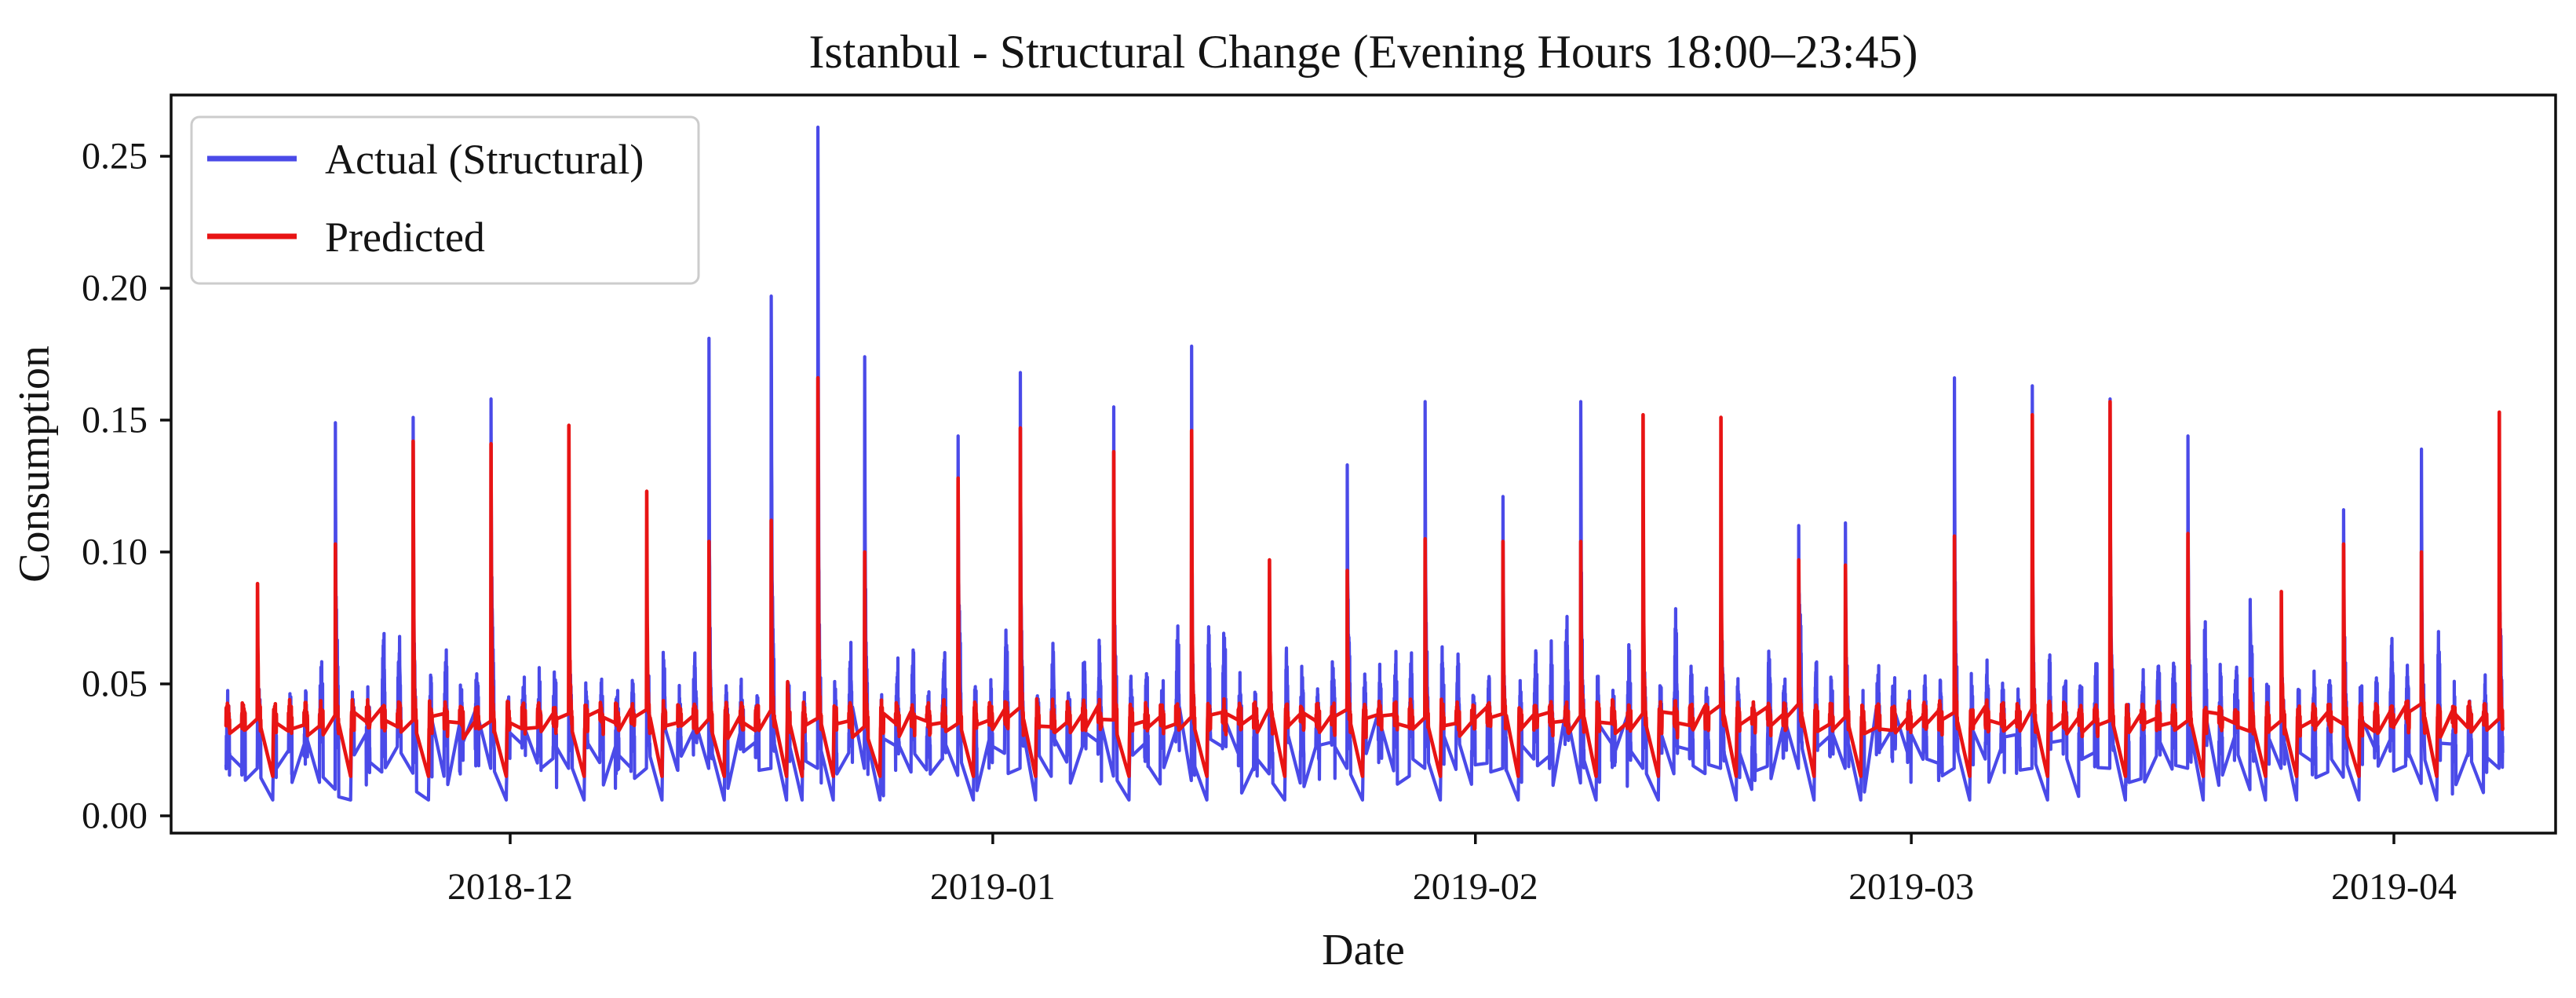 The width and height of the screenshot is (2576, 998). Describe the element at coordinates (510, 887) in the screenshot. I see `x-tick-label: 2018-12` at that location.